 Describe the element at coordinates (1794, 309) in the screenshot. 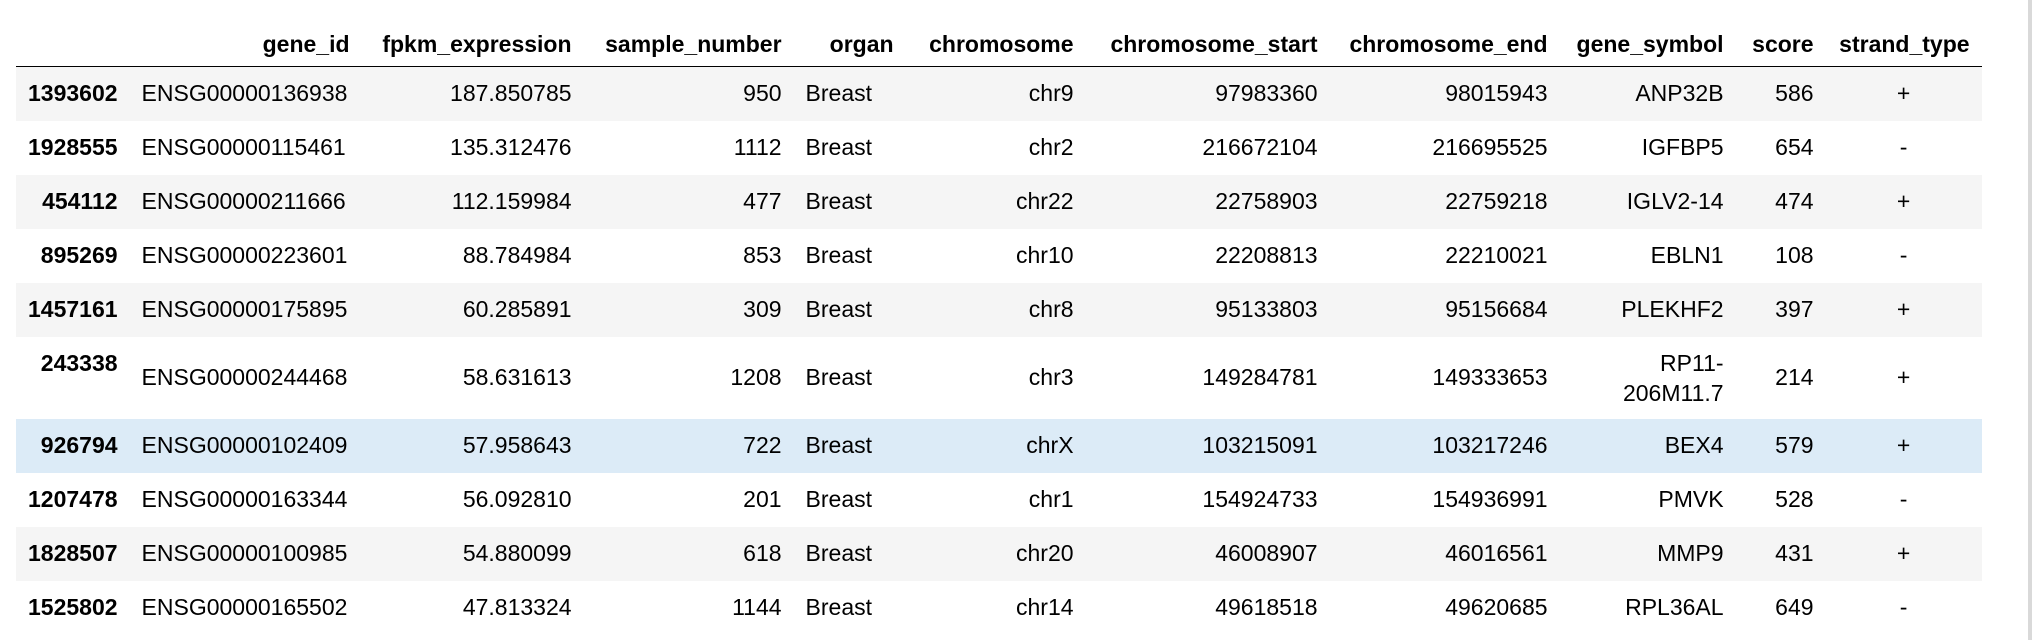

I see `cell-score: 397` at that location.